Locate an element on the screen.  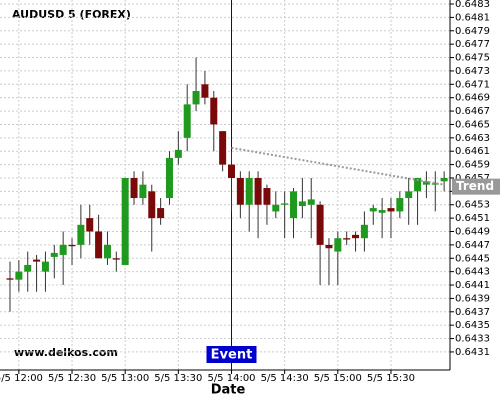
y-tick-label: 0.6441 is located at coordinates (472, 285).